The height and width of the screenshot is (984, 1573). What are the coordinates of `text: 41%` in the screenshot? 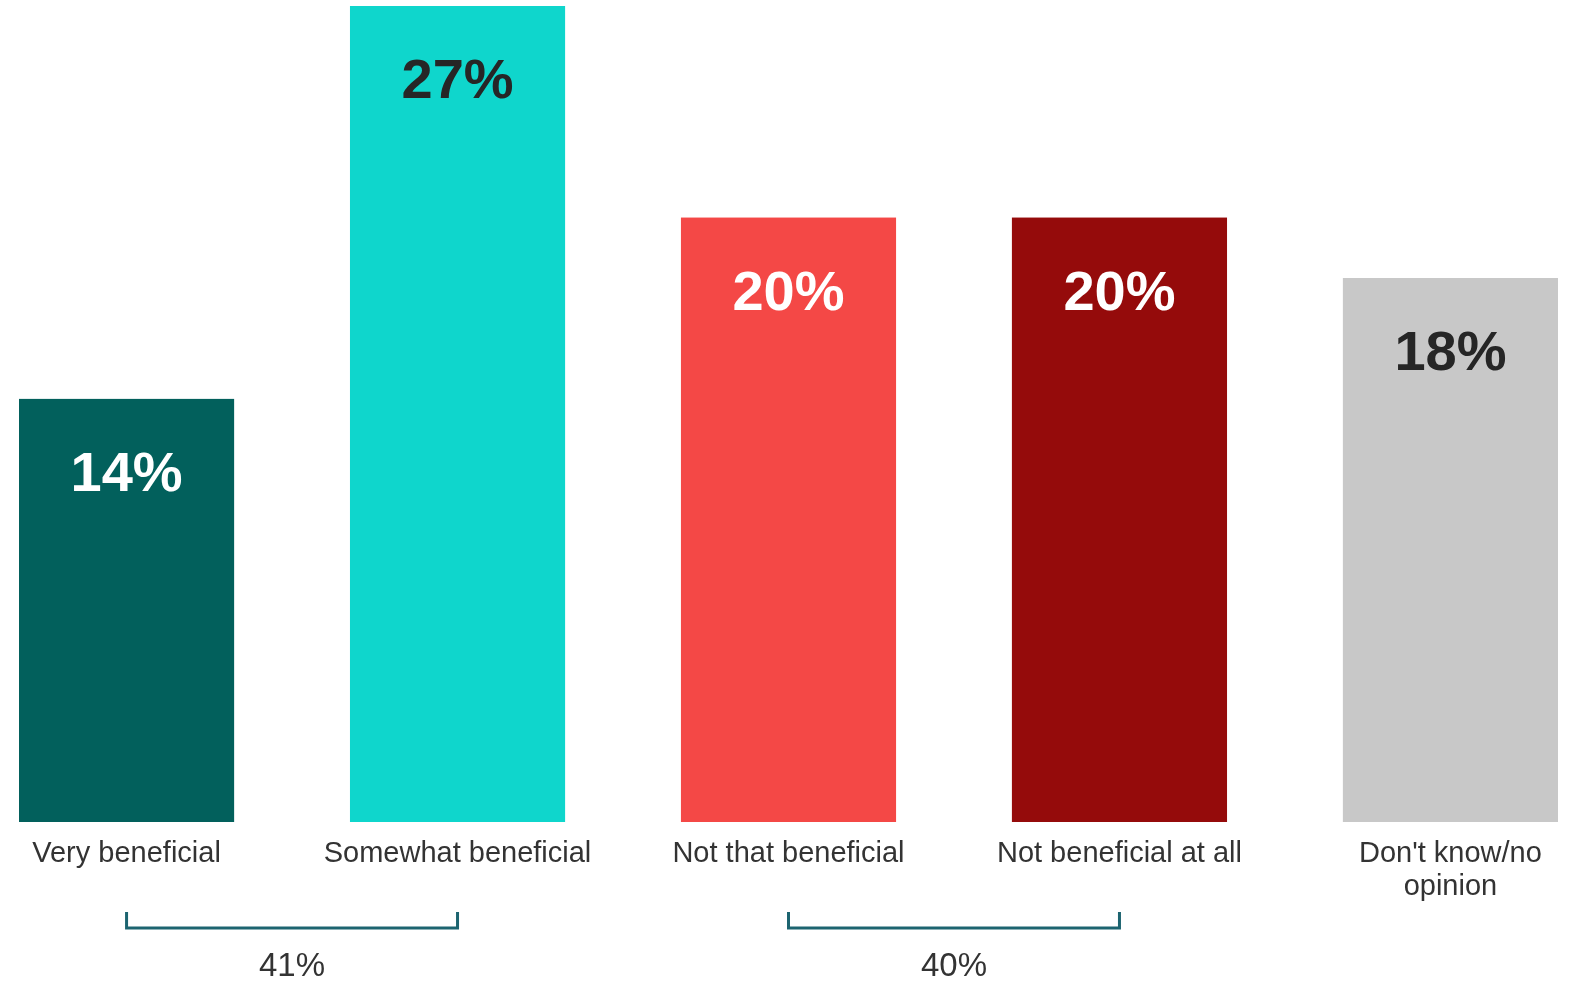 It's located at (292, 964).